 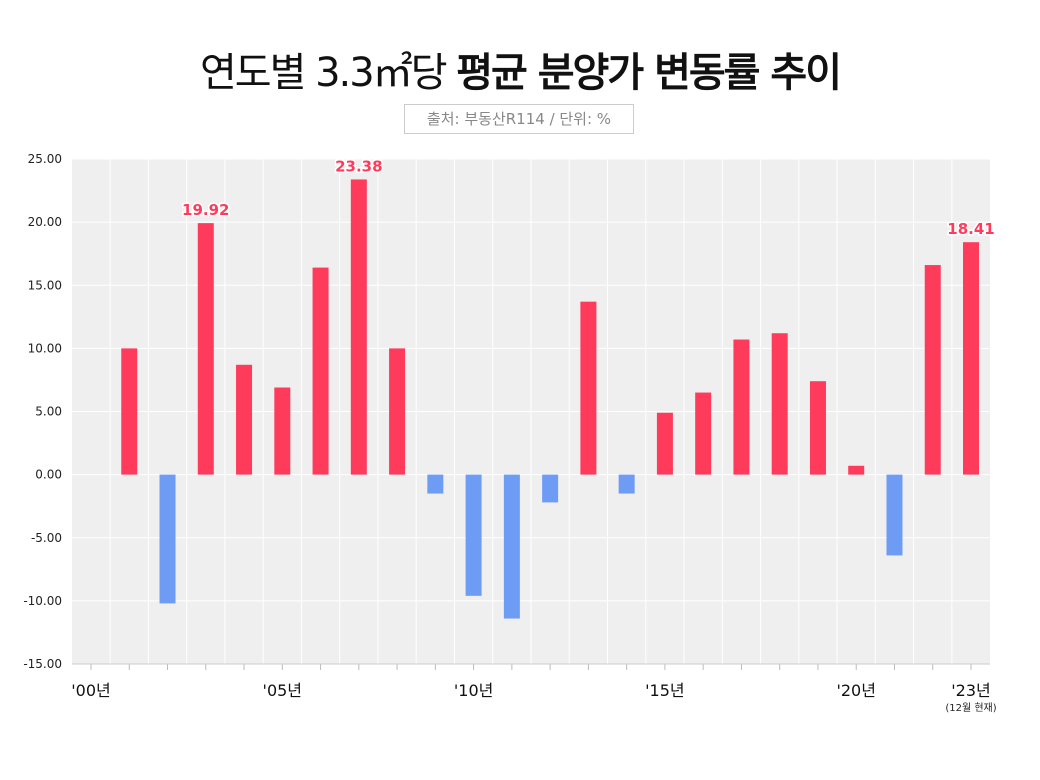 What do you see at coordinates (649, 73) in the screenshot?
I see `title-bold: 평균 분양가 변동률 추이` at bounding box center [649, 73].